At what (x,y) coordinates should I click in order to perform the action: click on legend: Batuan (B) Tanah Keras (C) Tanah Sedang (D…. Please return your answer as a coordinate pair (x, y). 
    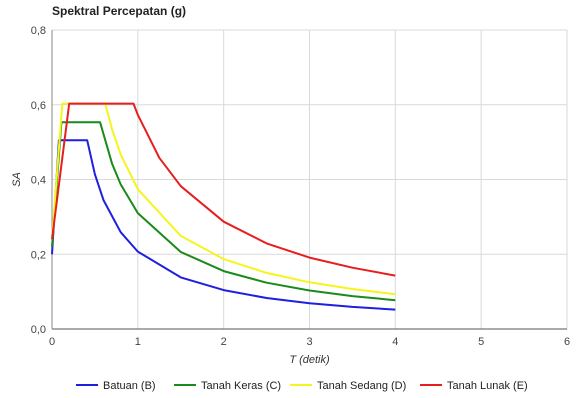
    Looking at the image, I should click on (302, 386).